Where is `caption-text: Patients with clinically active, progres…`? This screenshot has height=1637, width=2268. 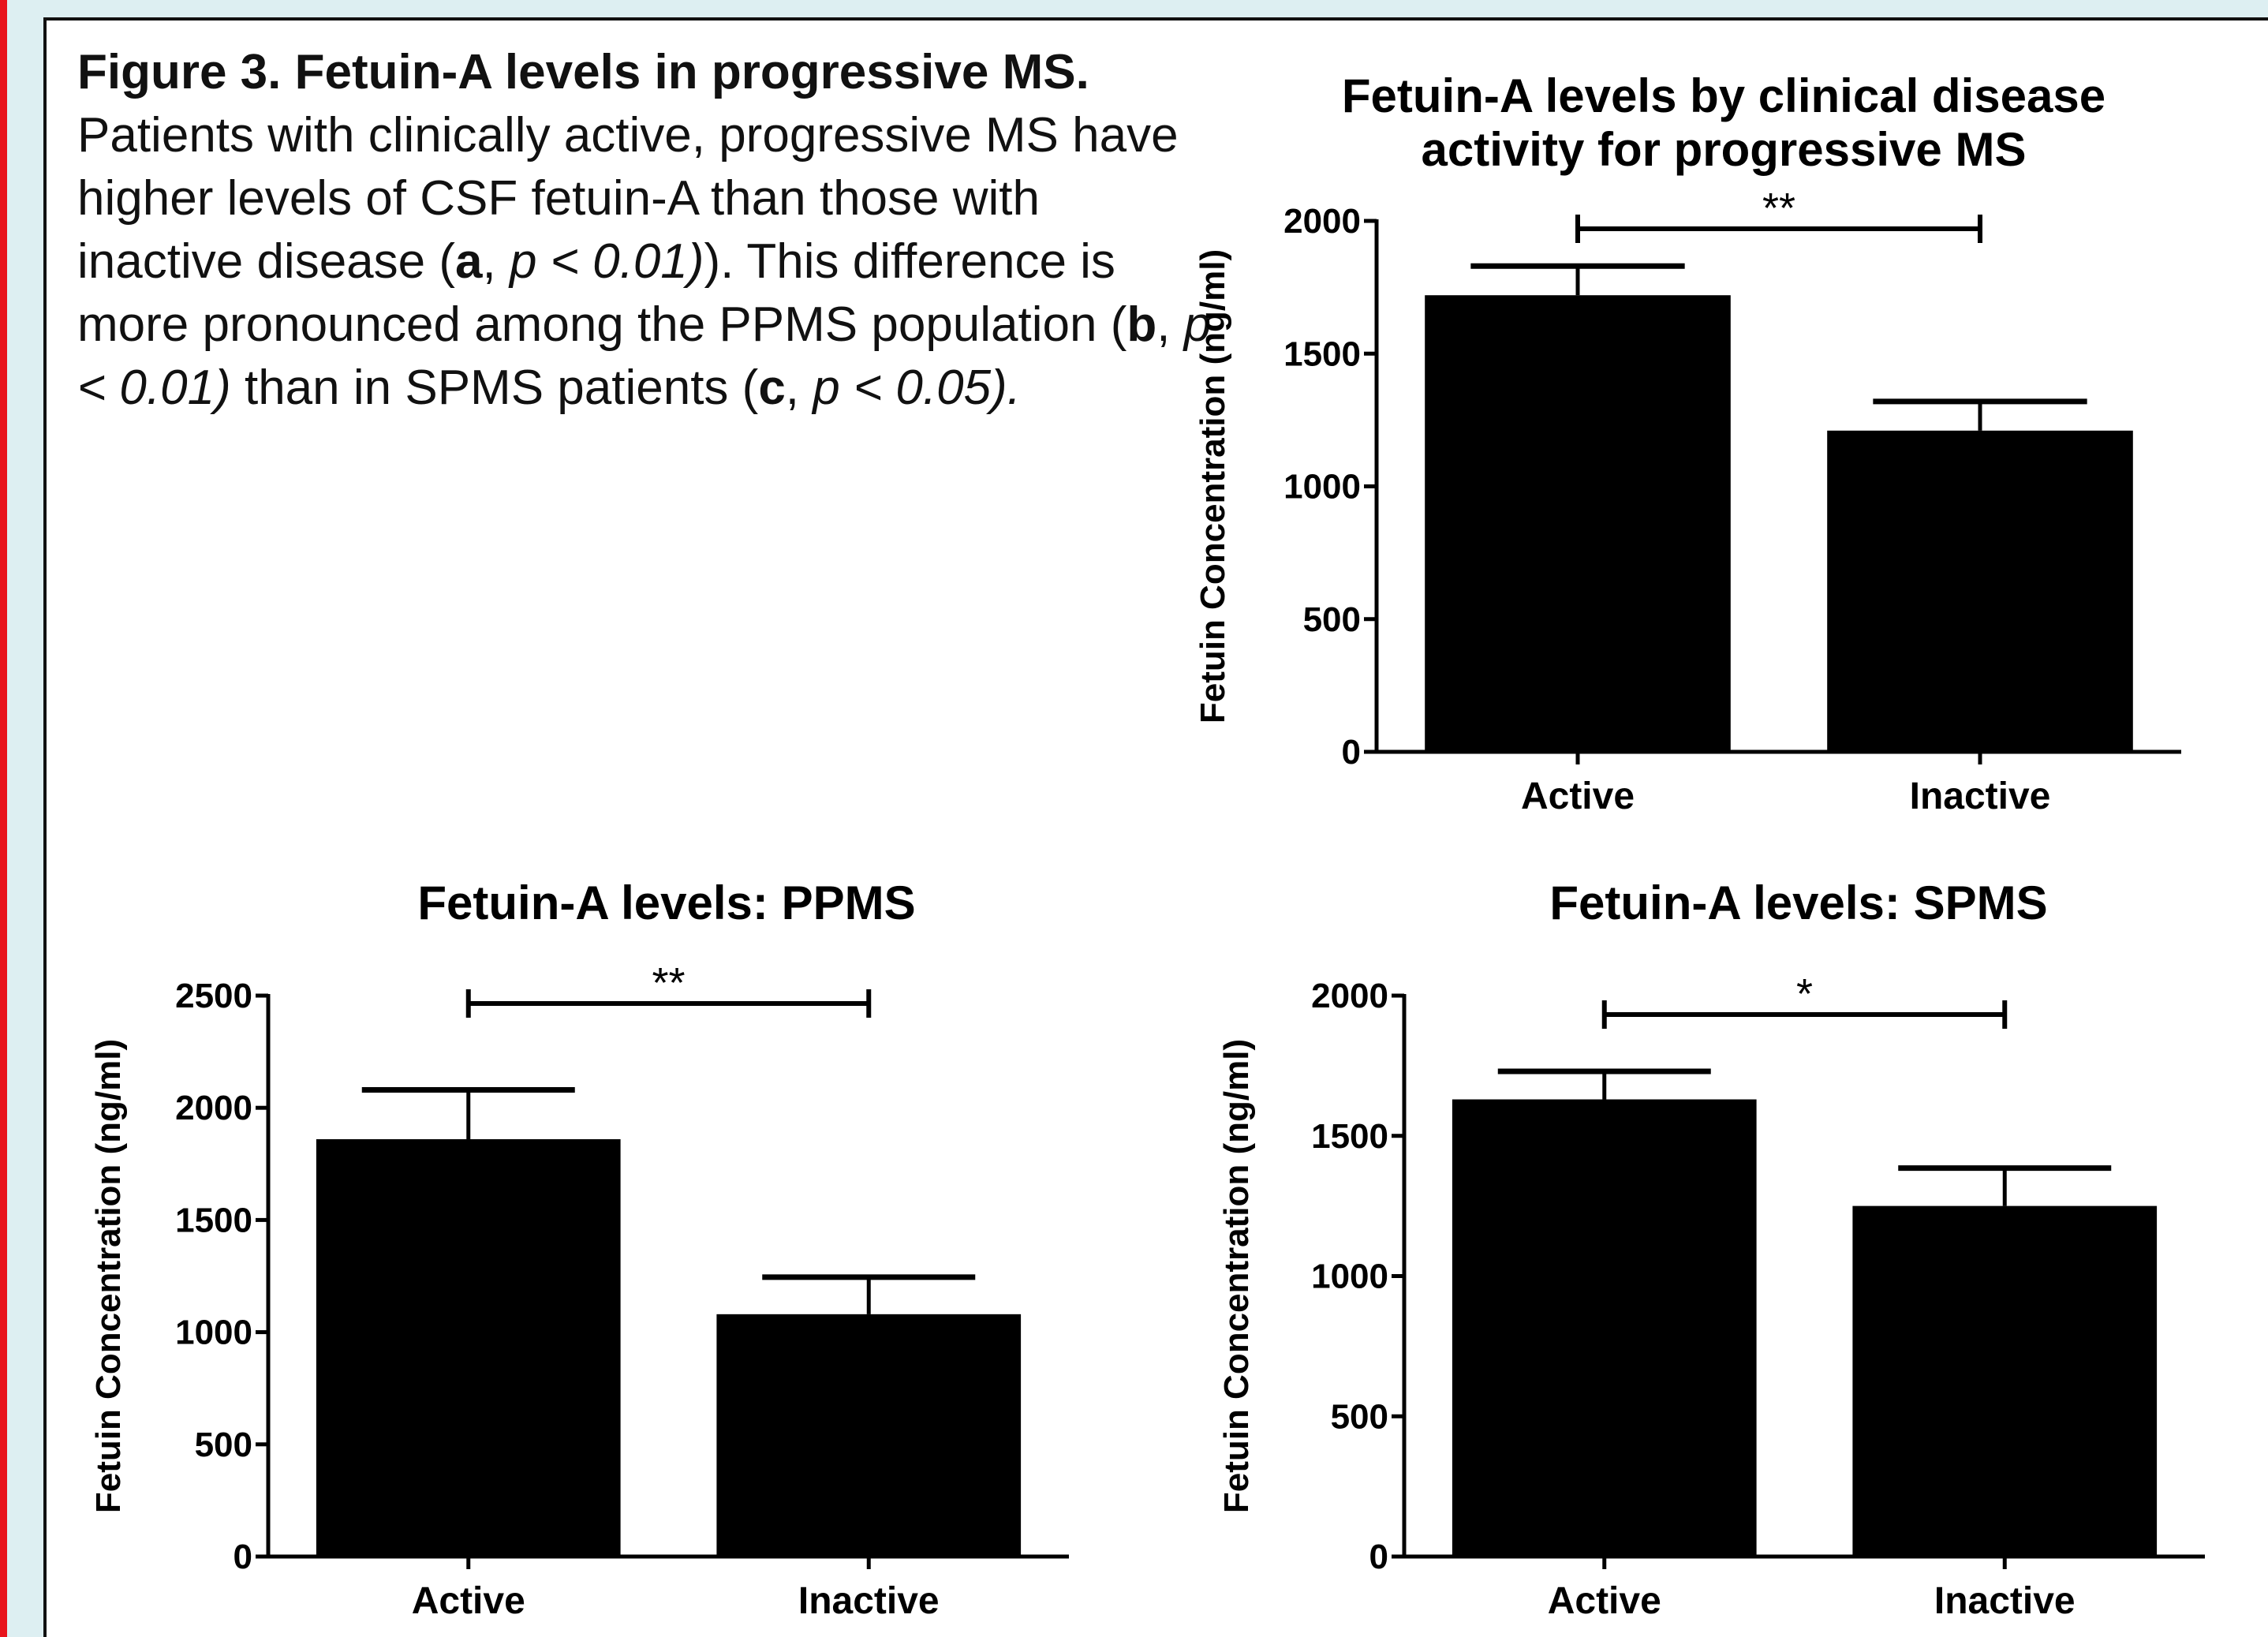 caption-text: Patients with clinically active, progres… is located at coordinates (628, 198).